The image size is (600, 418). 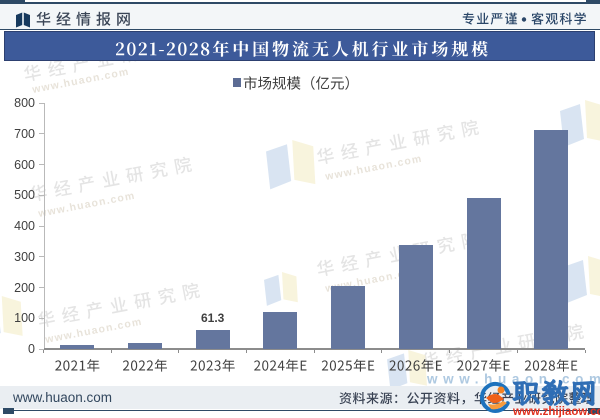 I want to click on svg-text: www.zhijiaow.com, so click(x=556, y=412).